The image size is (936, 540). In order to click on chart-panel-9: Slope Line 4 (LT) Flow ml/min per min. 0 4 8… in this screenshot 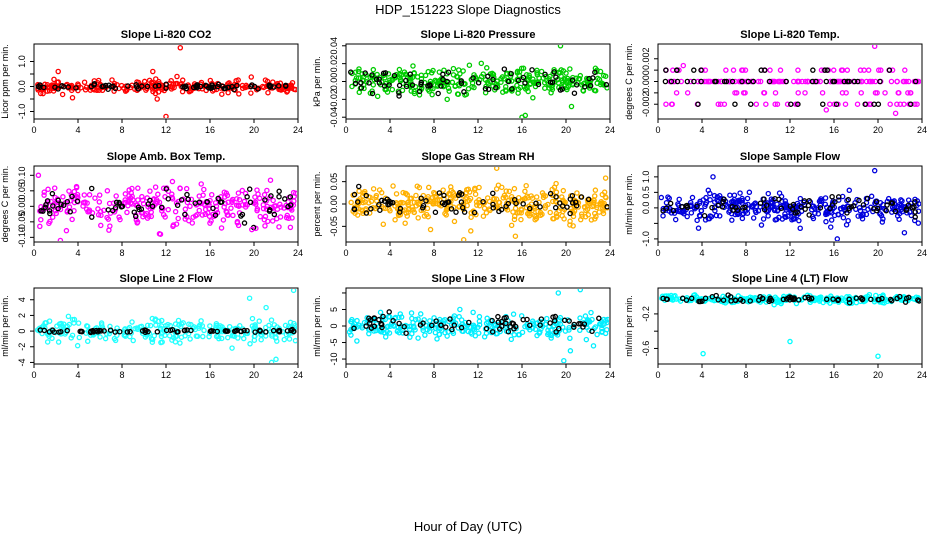, I will do `click(775, 326)`.